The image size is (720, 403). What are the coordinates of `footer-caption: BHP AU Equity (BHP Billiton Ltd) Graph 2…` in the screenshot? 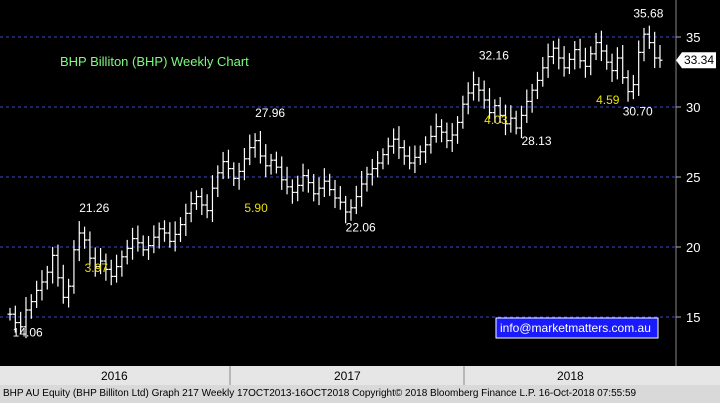 It's located at (360, 394).